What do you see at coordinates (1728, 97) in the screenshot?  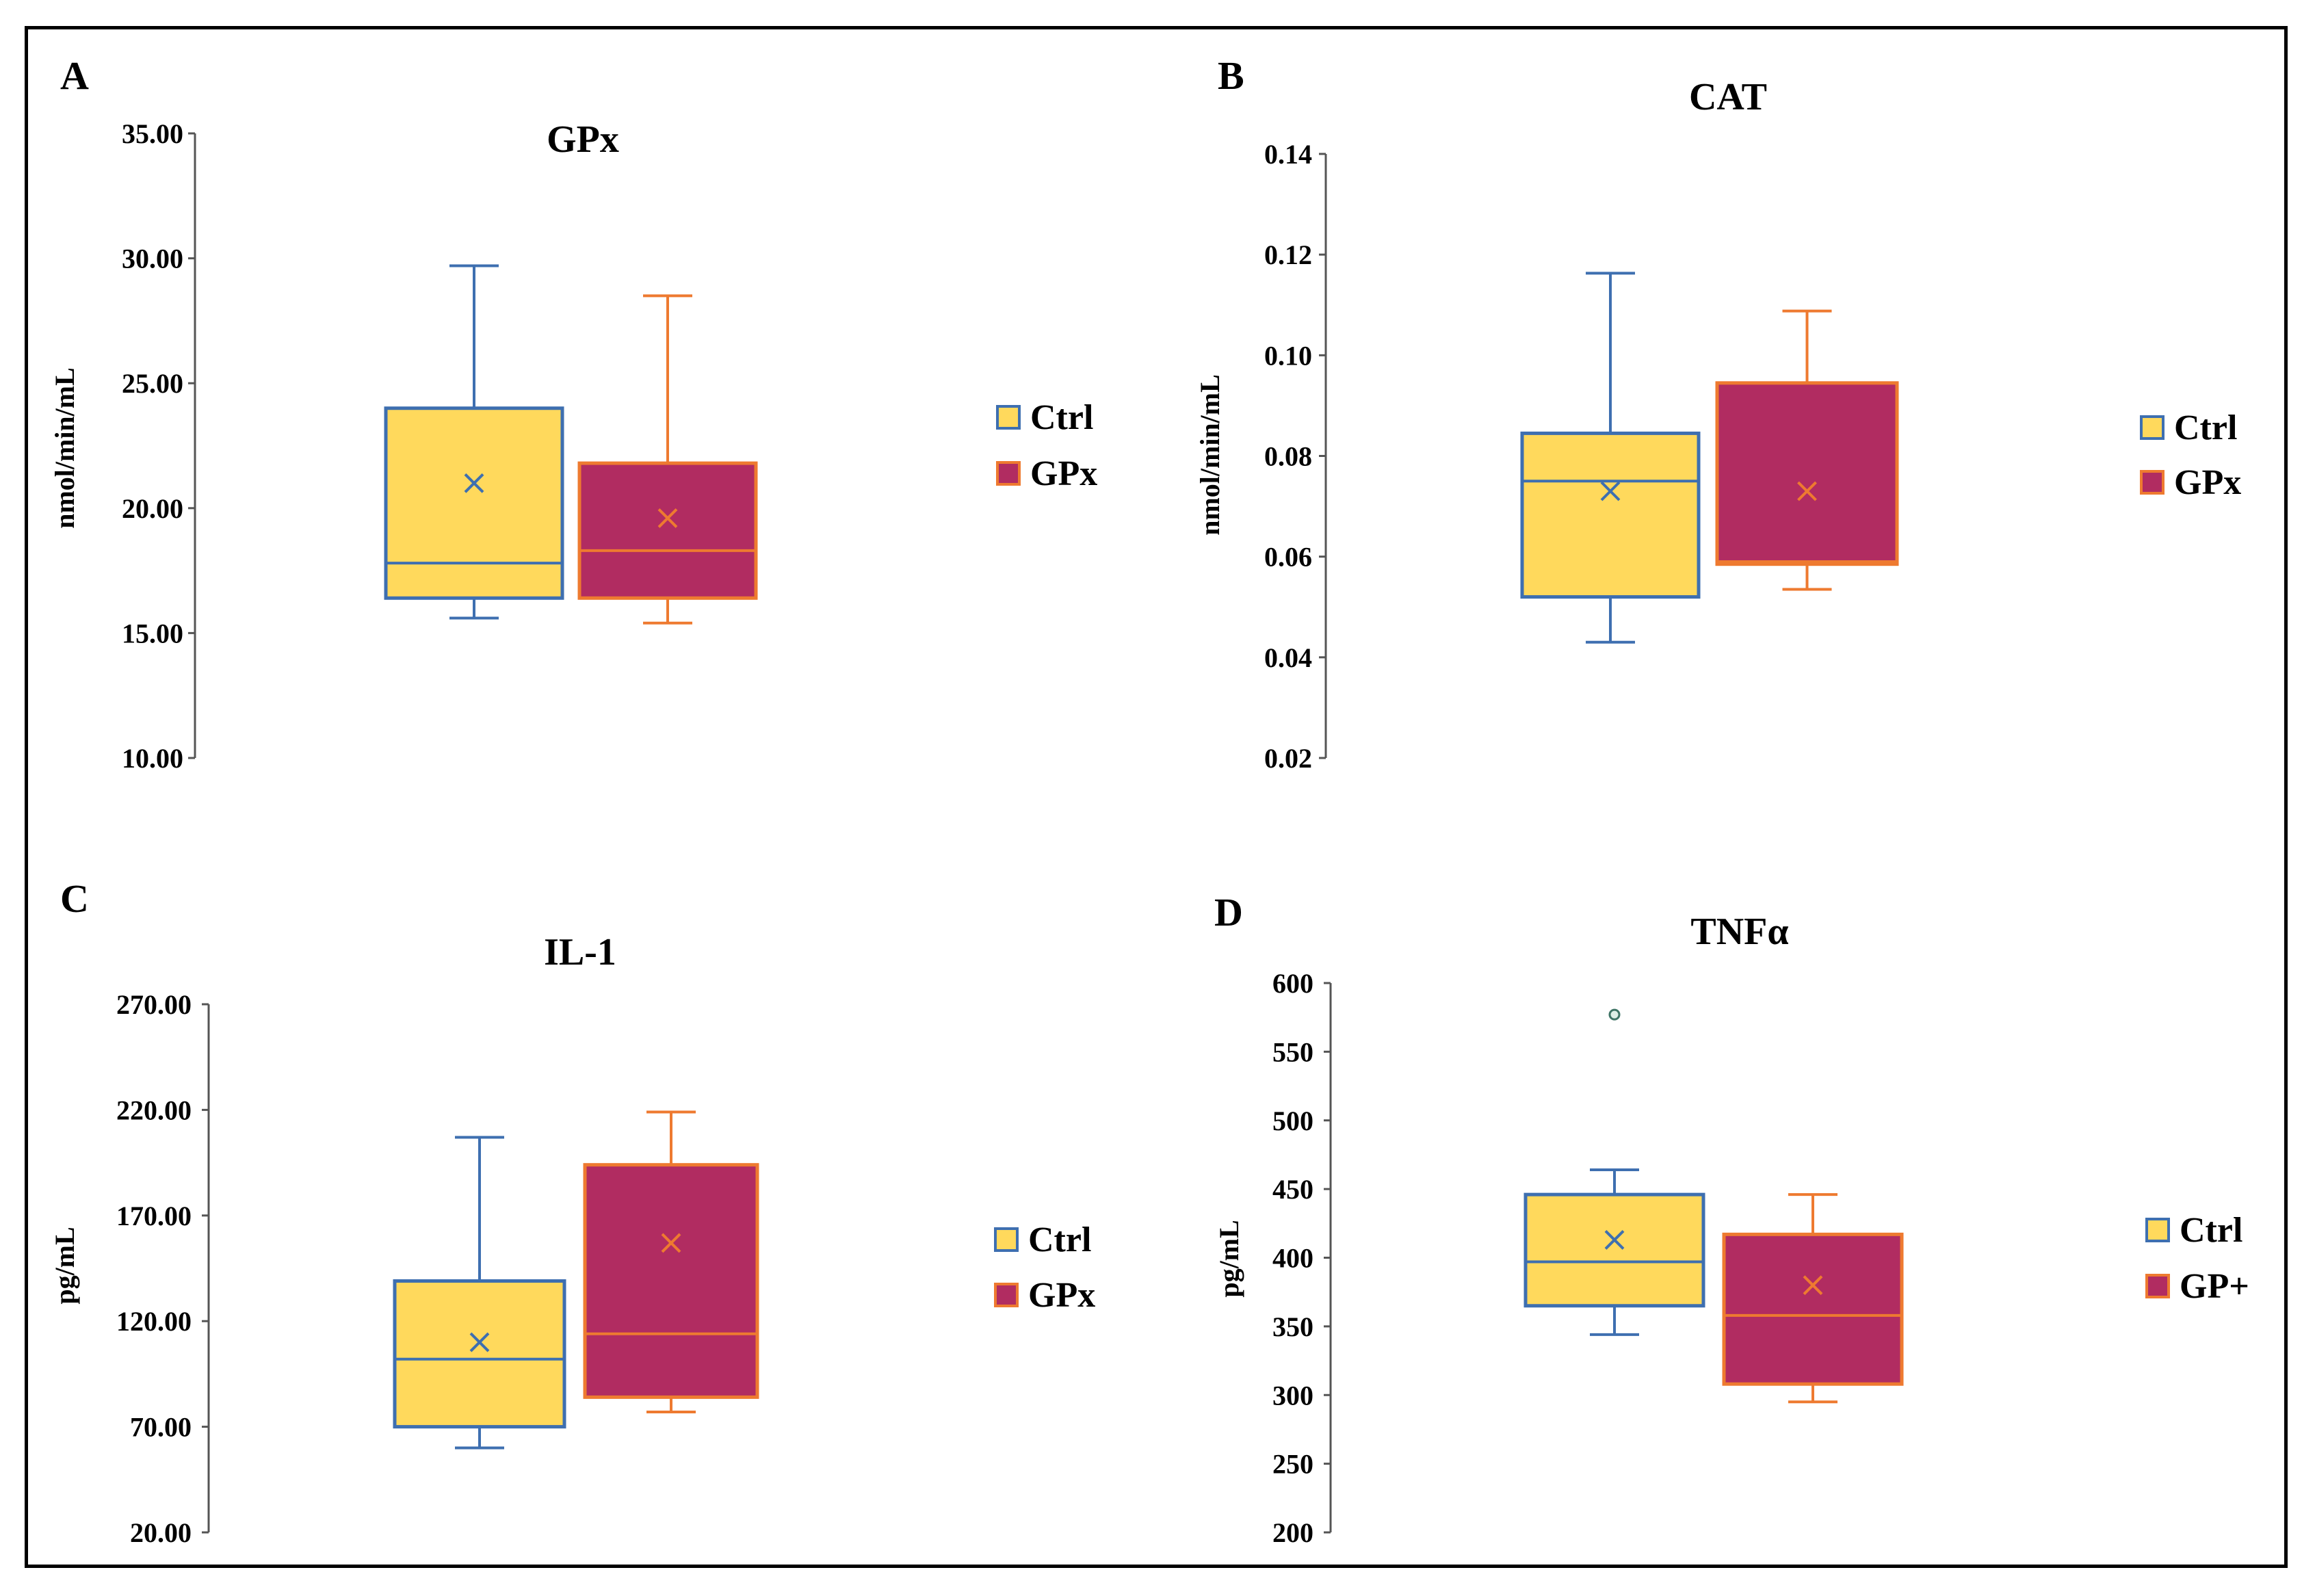 I see `chart-title: CAT` at bounding box center [1728, 97].